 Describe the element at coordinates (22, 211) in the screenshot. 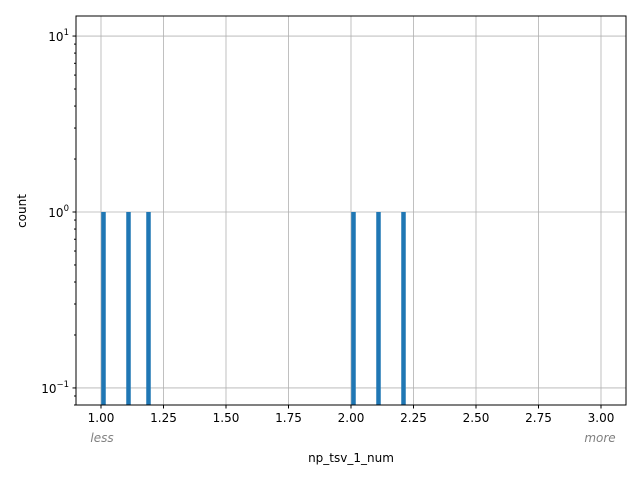

I see `y-axis-label: count` at that location.